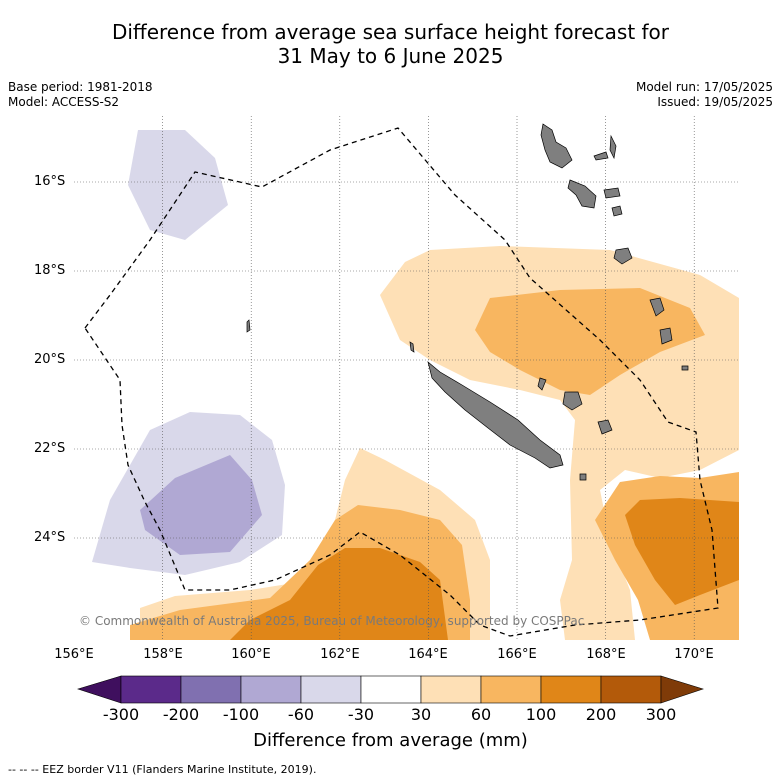 The width and height of the screenshot is (781, 781). Describe the element at coordinates (694, 654) in the screenshot. I see `lon-label-170e: 170°E` at that location.